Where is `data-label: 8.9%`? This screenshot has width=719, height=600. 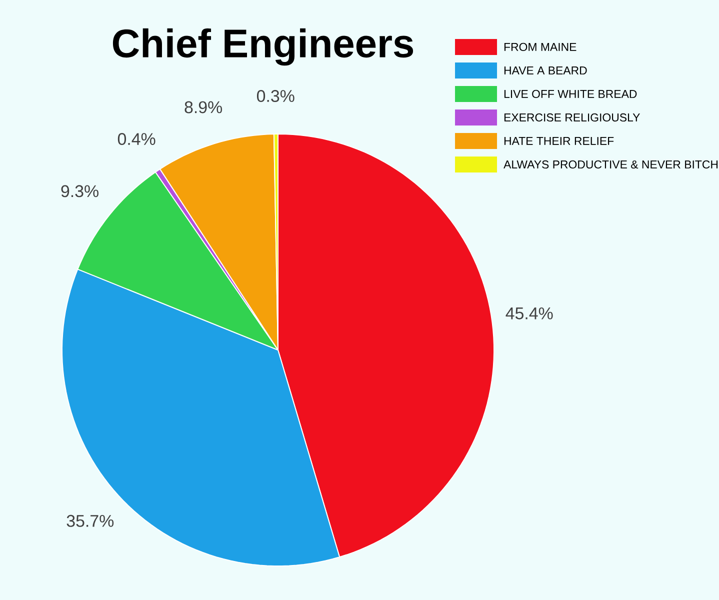 data-label: 8.9% is located at coordinates (203, 107).